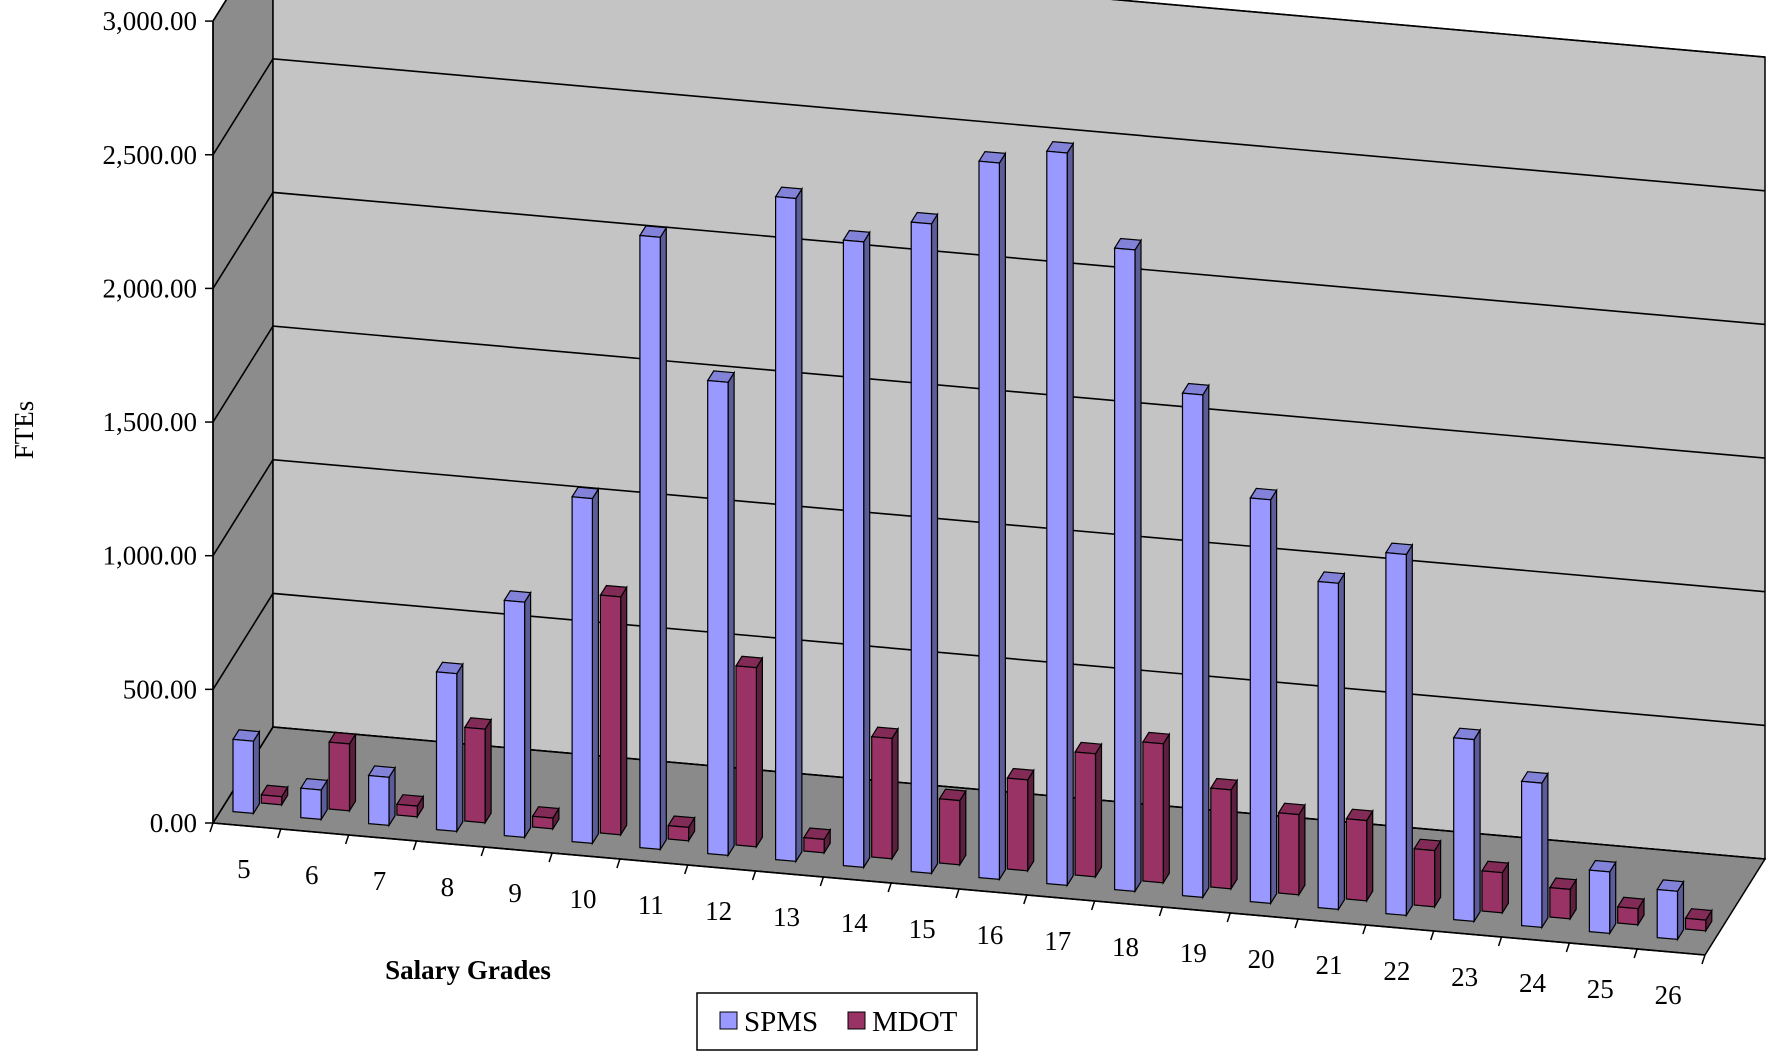  Describe the element at coordinates (243, 413) in the screenshot. I see `side-wall` at that location.